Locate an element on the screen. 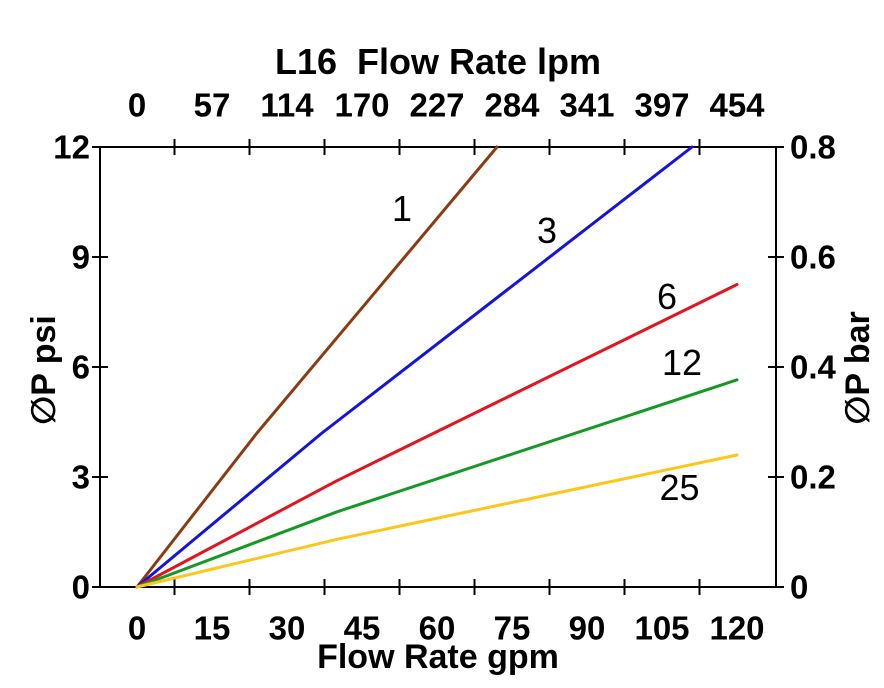 This screenshot has width=884, height=688. right-axis-tick-label: 0.4 is located at coordinates (813, 367).